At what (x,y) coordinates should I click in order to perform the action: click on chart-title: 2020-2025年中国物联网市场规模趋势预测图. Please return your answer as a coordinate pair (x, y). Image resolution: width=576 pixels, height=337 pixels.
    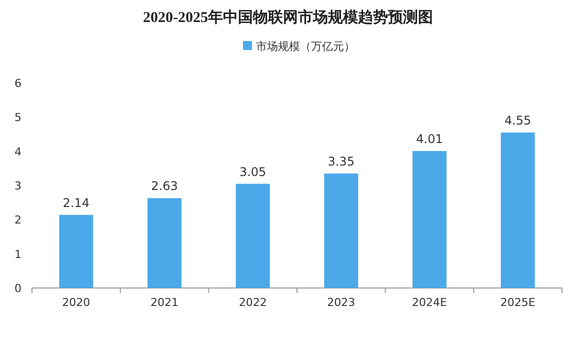
    Looking at the image, I should click on (288, 17).